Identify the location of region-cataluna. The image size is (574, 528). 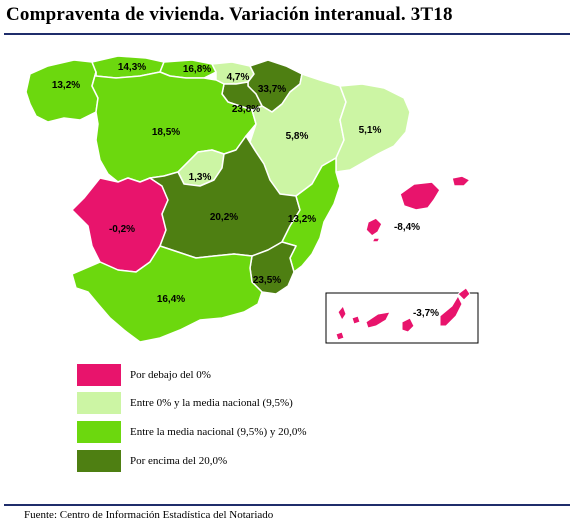
(373, 128).